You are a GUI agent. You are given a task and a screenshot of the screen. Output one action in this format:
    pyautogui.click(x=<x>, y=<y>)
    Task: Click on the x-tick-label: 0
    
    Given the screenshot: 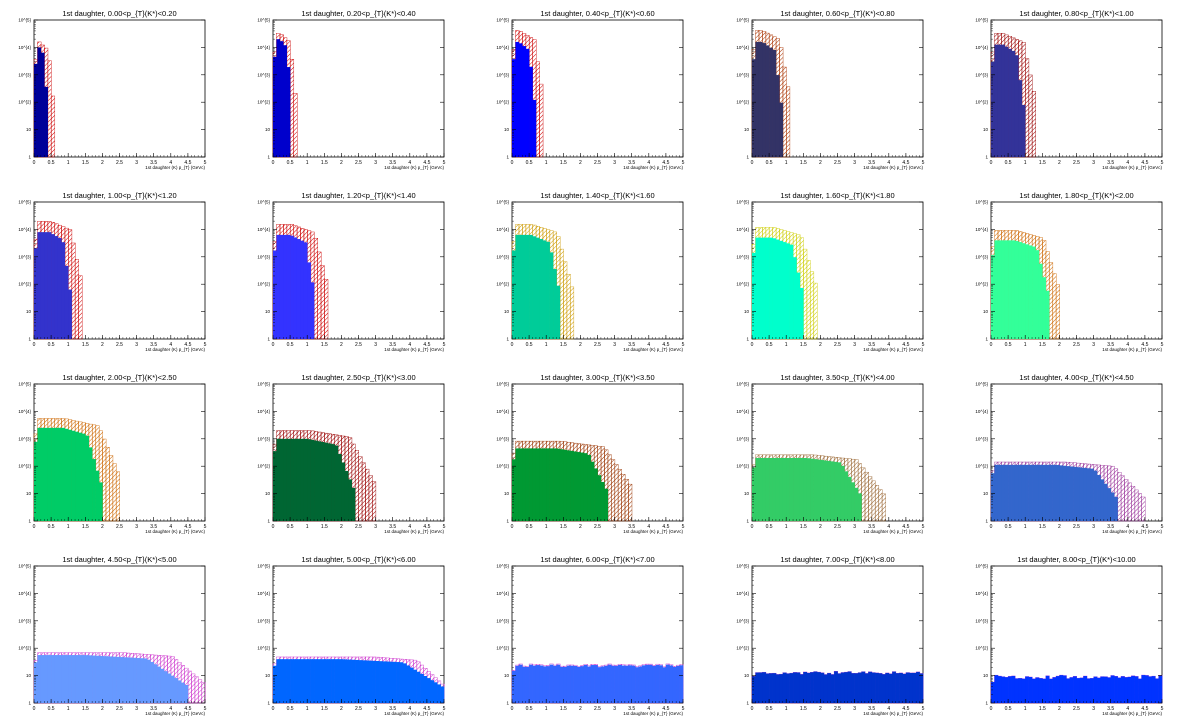 What is the action you would take?
    pyautogui.click(x=34, y=527)
    